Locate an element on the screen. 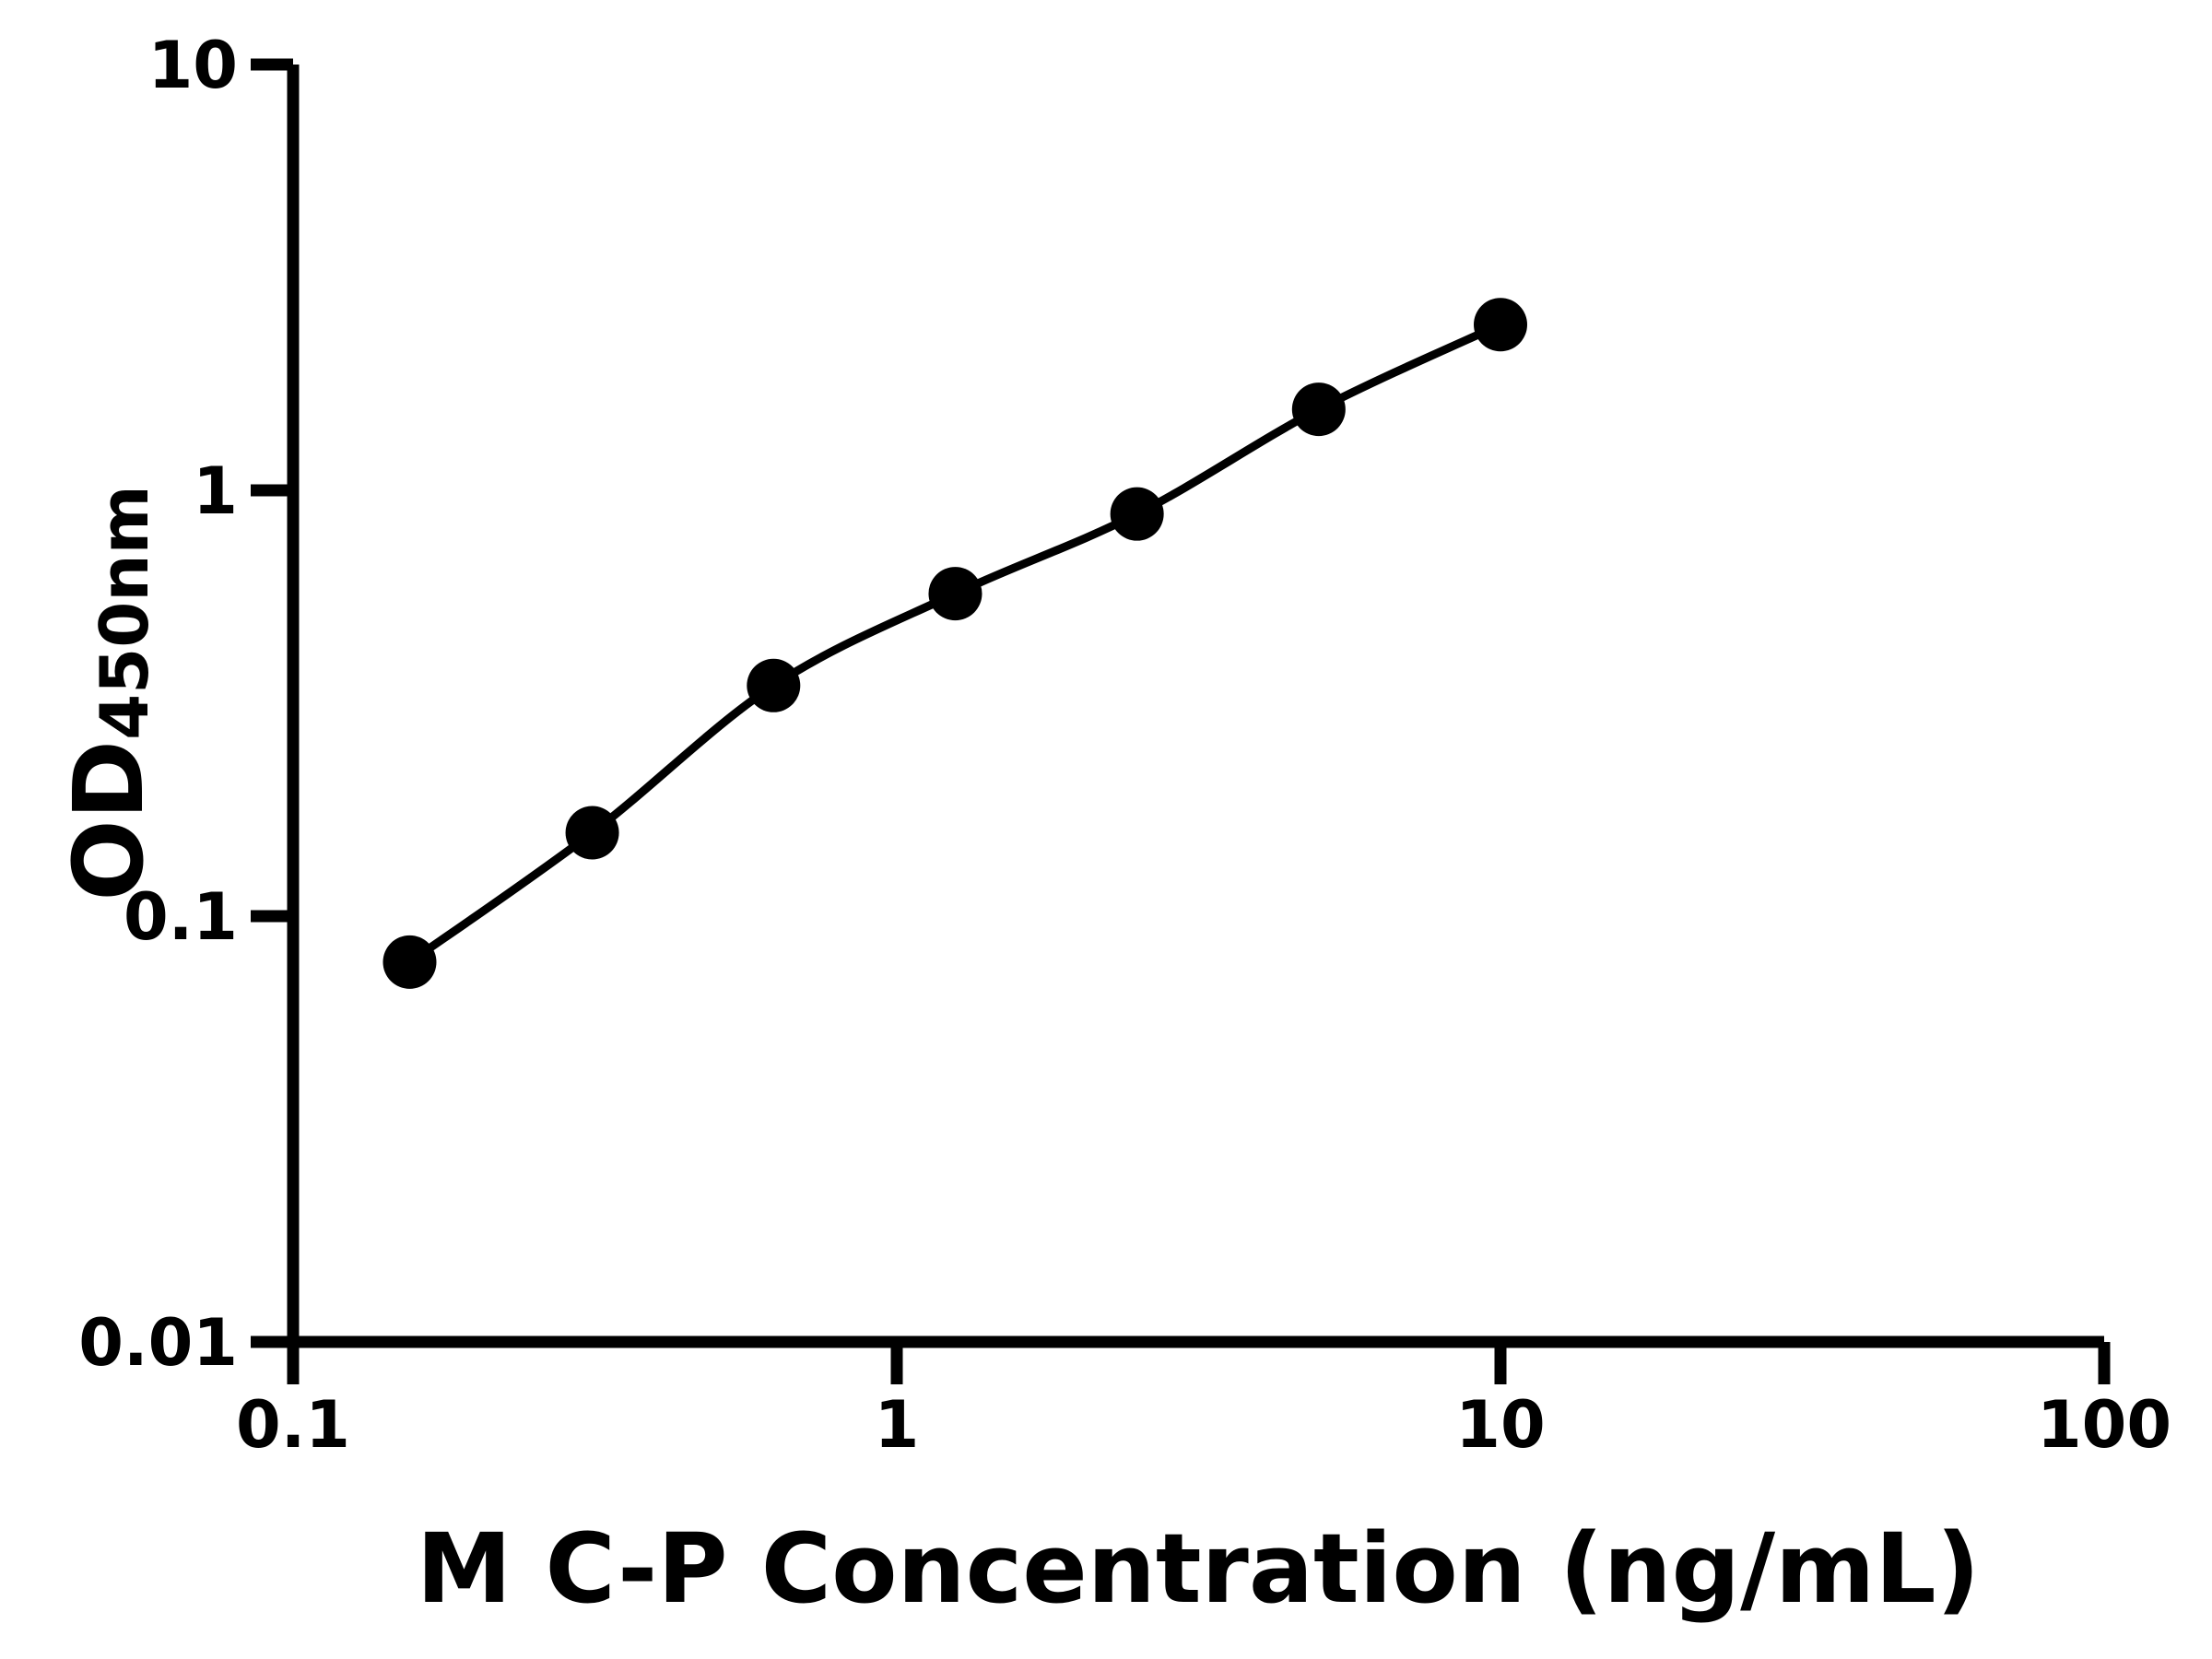  y-tick-label: 1 is located at coordinates (215, 491).